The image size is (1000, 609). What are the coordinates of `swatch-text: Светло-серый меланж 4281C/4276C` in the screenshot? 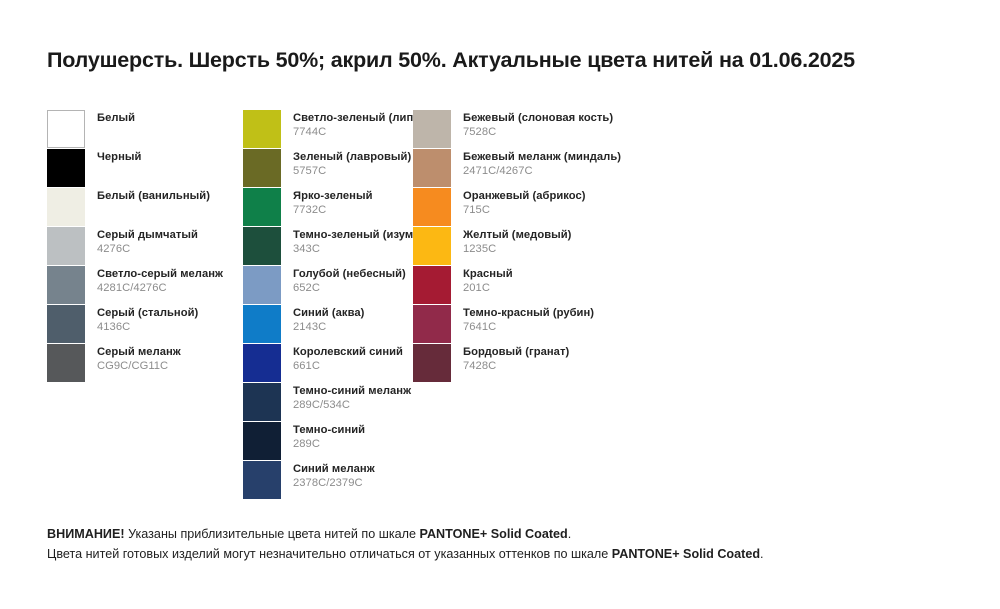 It's located at (154, 280).